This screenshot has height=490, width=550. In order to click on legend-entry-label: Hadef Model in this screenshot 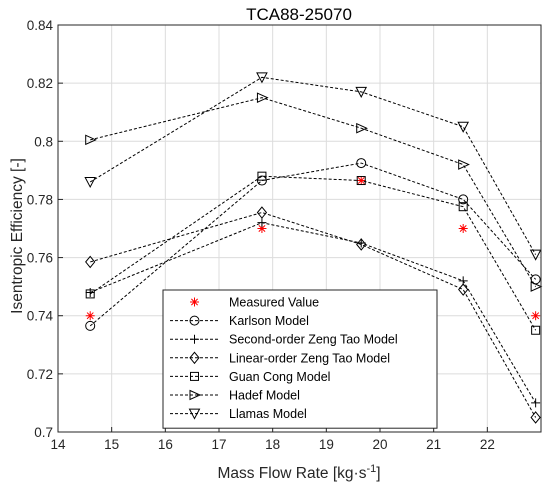, I will do `click(264, 396)`.